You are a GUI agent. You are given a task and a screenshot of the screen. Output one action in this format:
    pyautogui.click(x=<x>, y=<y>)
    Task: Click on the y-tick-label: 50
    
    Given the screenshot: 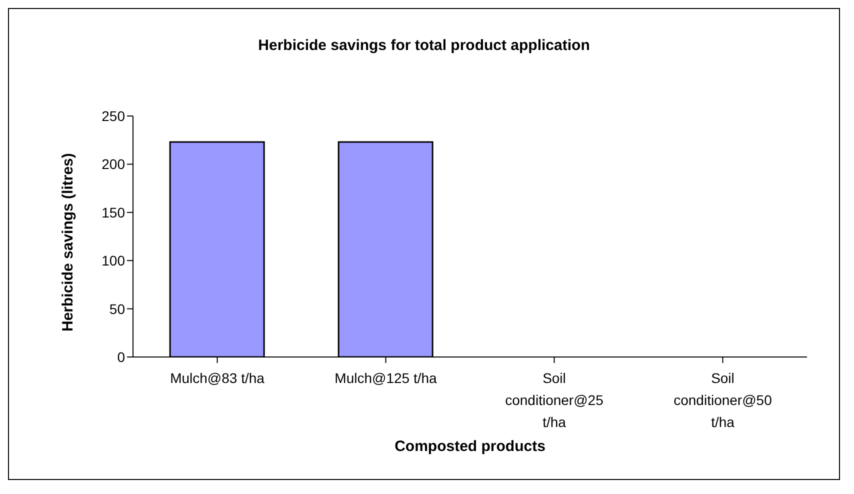 What is the action you would take?
    pyautogui.click(x=117, y=308)
    